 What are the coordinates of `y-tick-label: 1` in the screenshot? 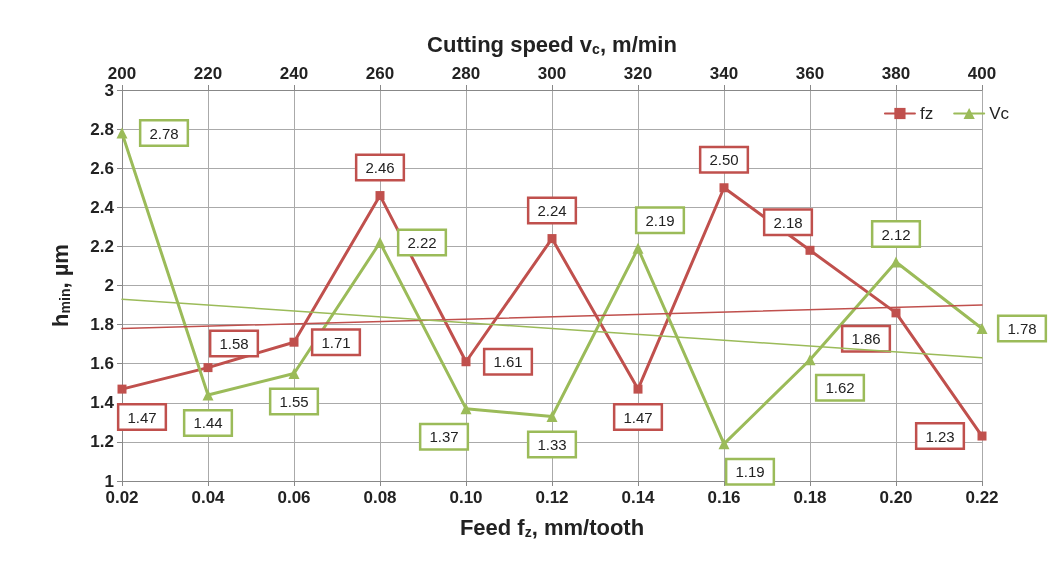 It's located at (109, 481).